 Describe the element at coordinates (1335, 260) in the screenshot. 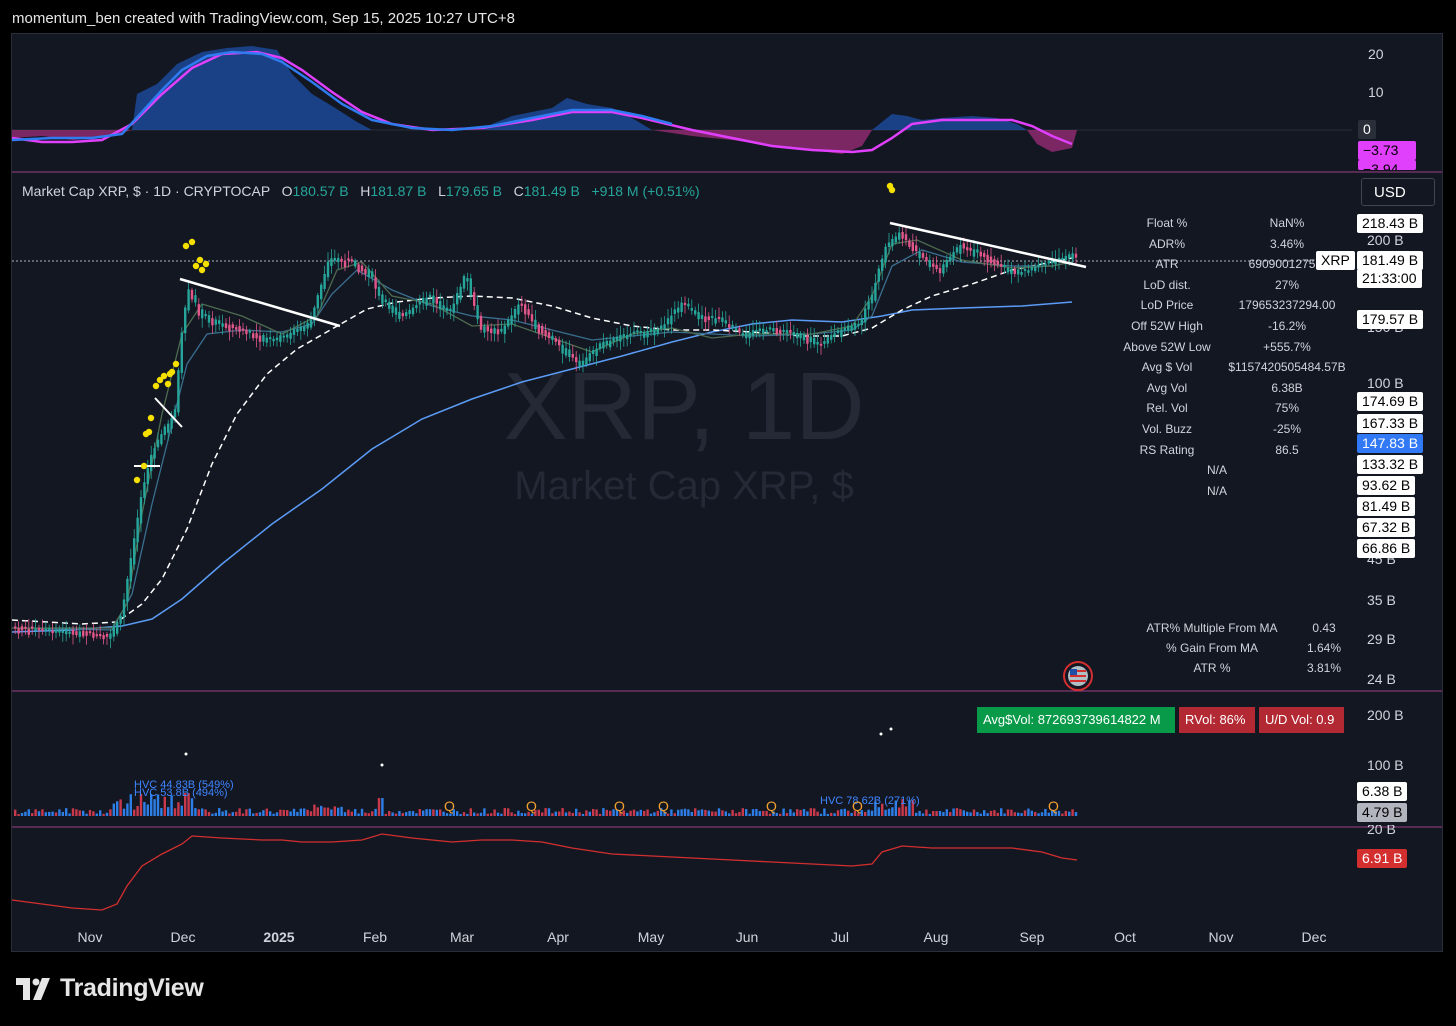

I see `symbol-tag: XRP` at that location.